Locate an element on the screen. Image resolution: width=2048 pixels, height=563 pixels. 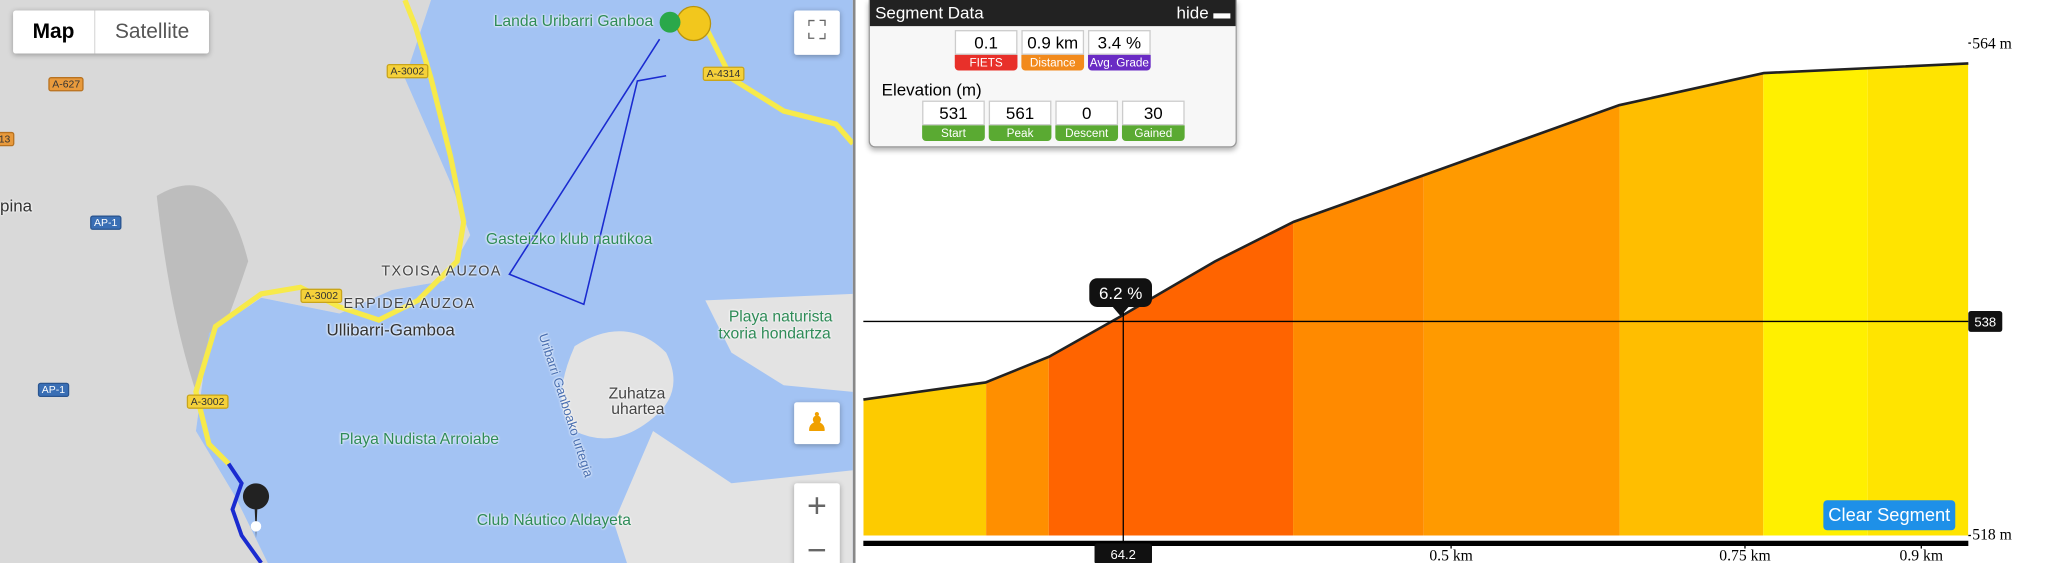
road-label: 13 is located at coordinates (7, 139).